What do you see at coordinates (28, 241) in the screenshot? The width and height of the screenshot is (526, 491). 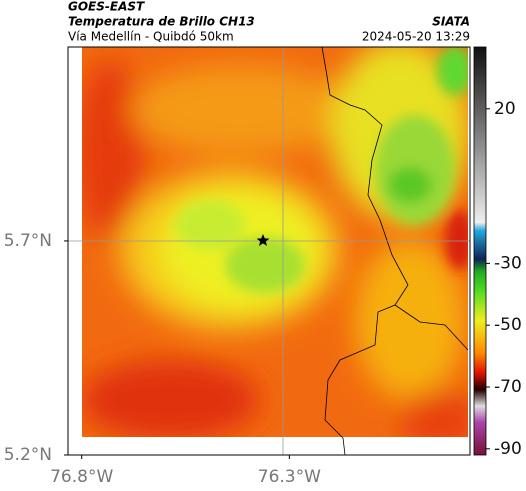 I see `lat-tick-label: 5.7°N` at bounding box center [28, 241].